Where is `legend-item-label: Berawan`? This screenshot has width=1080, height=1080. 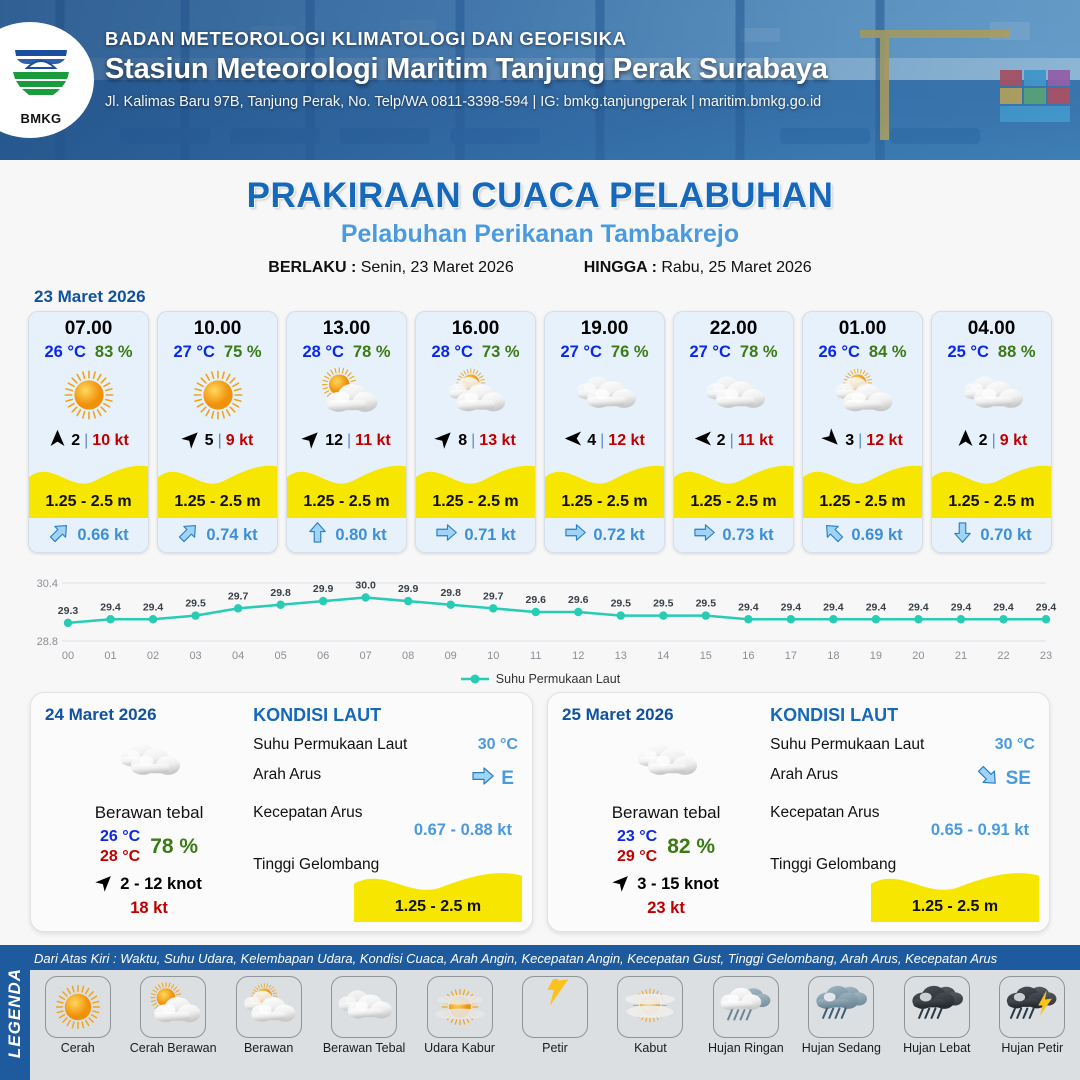
legend-item-label: Berawan is located at coordinates (268, 1048).